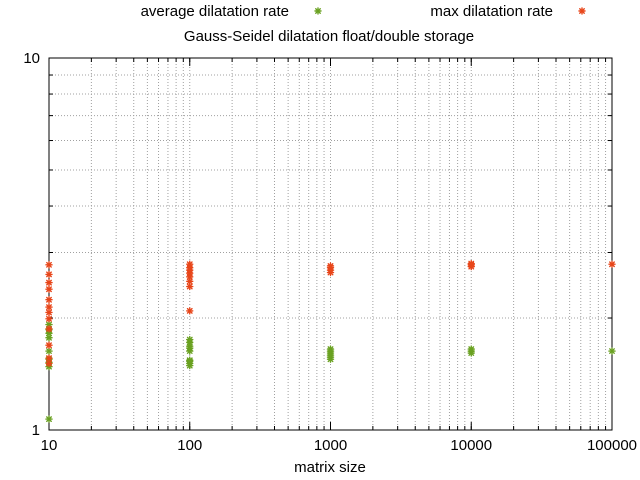 Image resolution: width=640 pixels, height=480 pixels. What do you see at coordinates (31, 58) in the screenshot?
I see `y-tick-label: 10` at bounding box center [31, 58].